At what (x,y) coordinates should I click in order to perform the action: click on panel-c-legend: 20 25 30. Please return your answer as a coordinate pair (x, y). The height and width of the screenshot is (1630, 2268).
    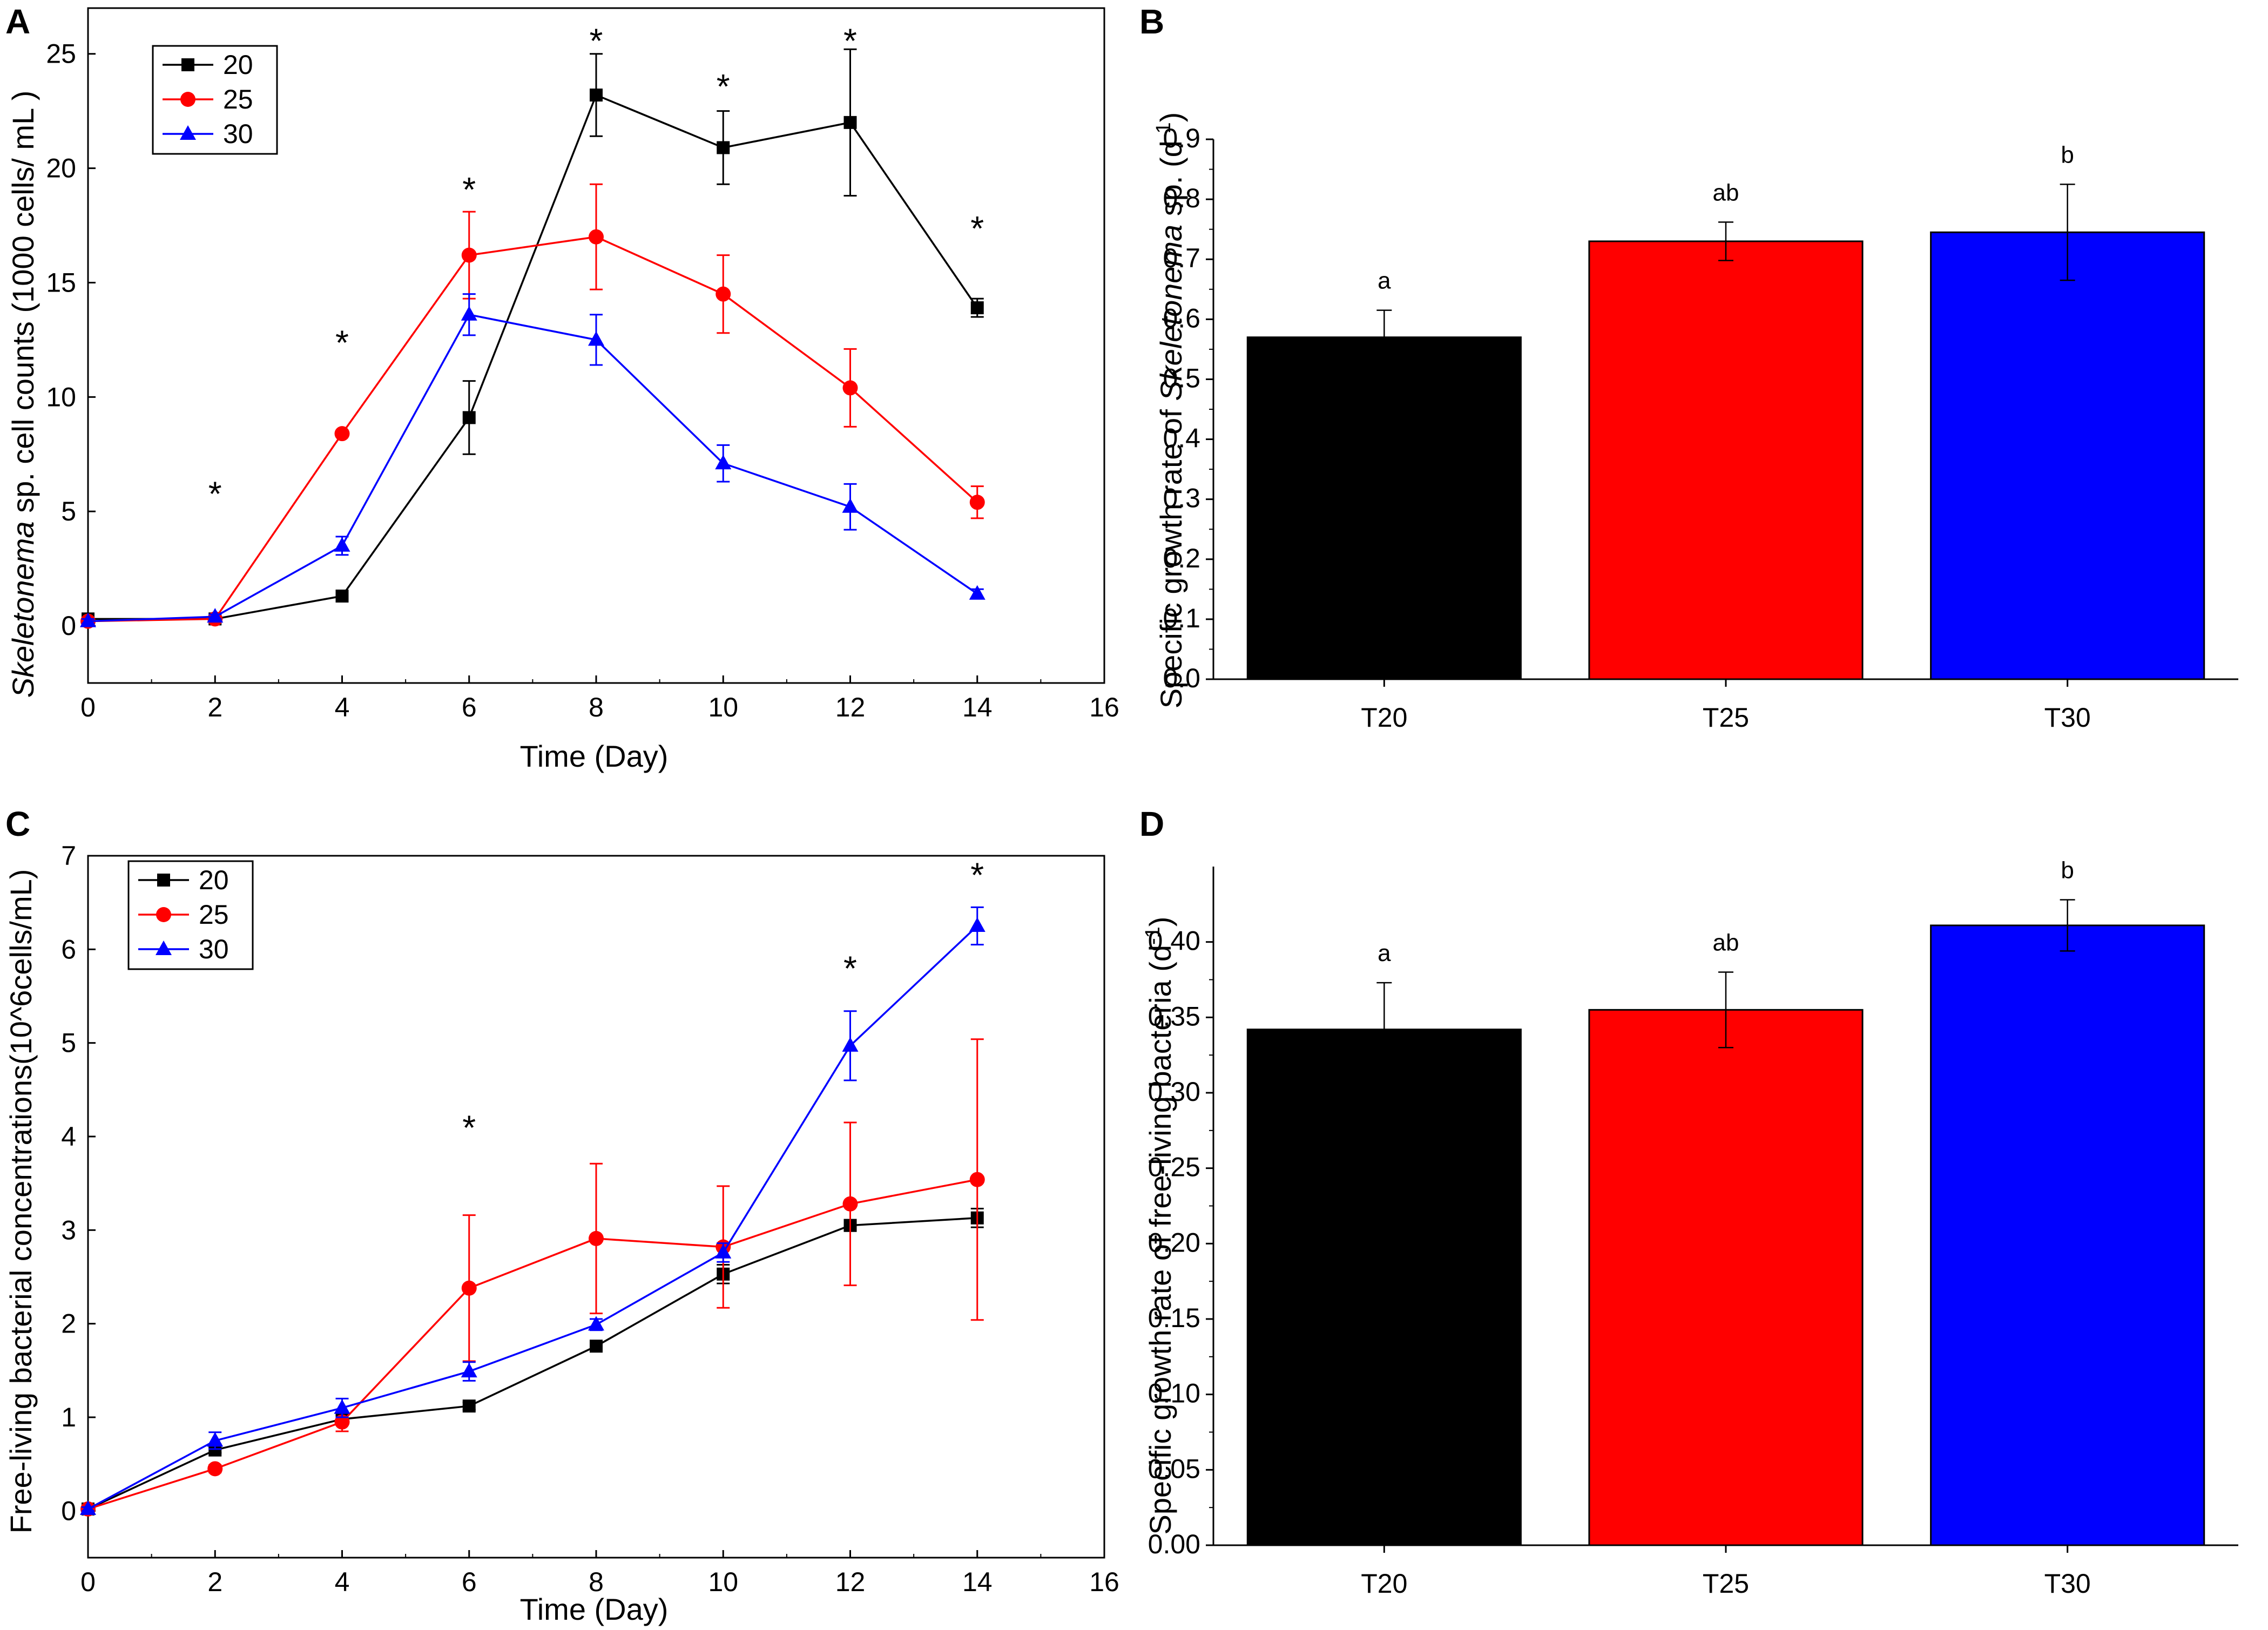
    Looking at the image, I should click on (190, 915).